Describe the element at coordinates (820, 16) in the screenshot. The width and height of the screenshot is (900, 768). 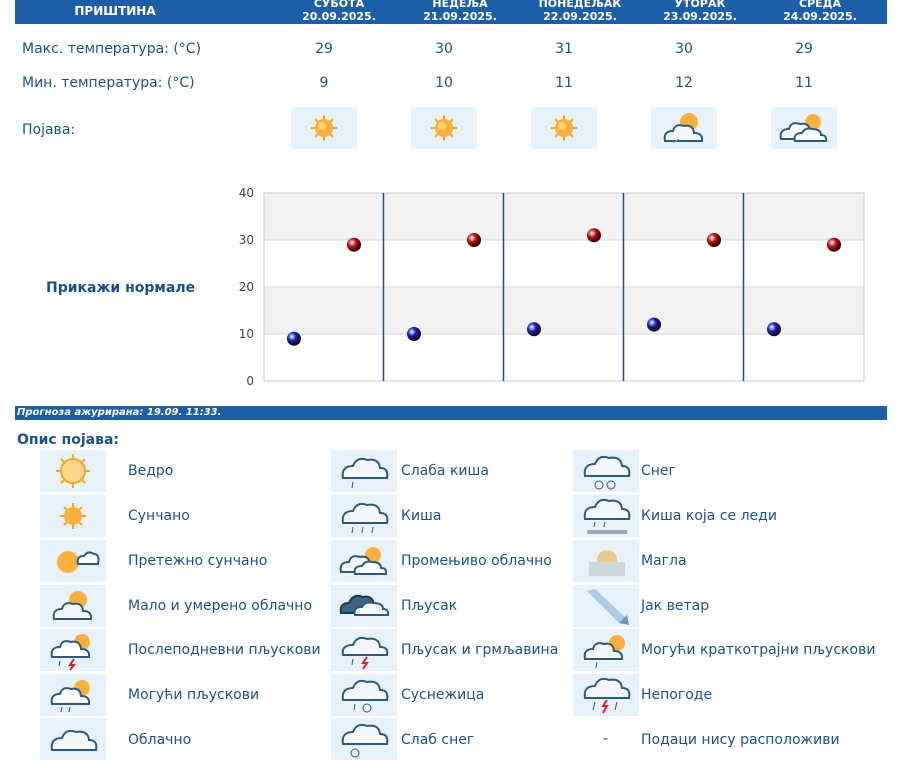
I see `day-date: 24.09.2025.` at that location.